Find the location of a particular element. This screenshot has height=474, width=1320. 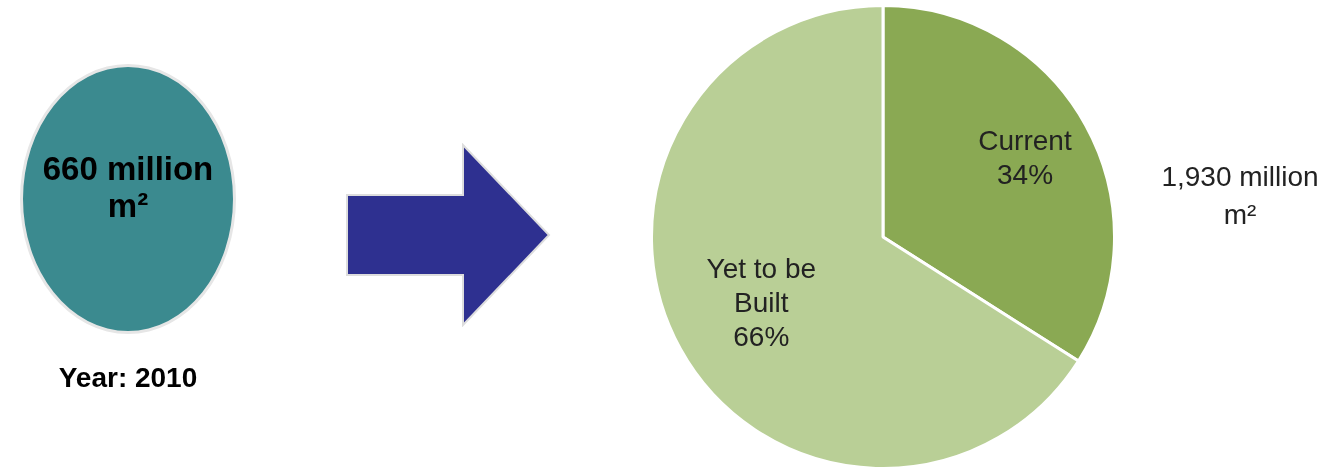

data-label: 66% is located at coordinates (761, 336).